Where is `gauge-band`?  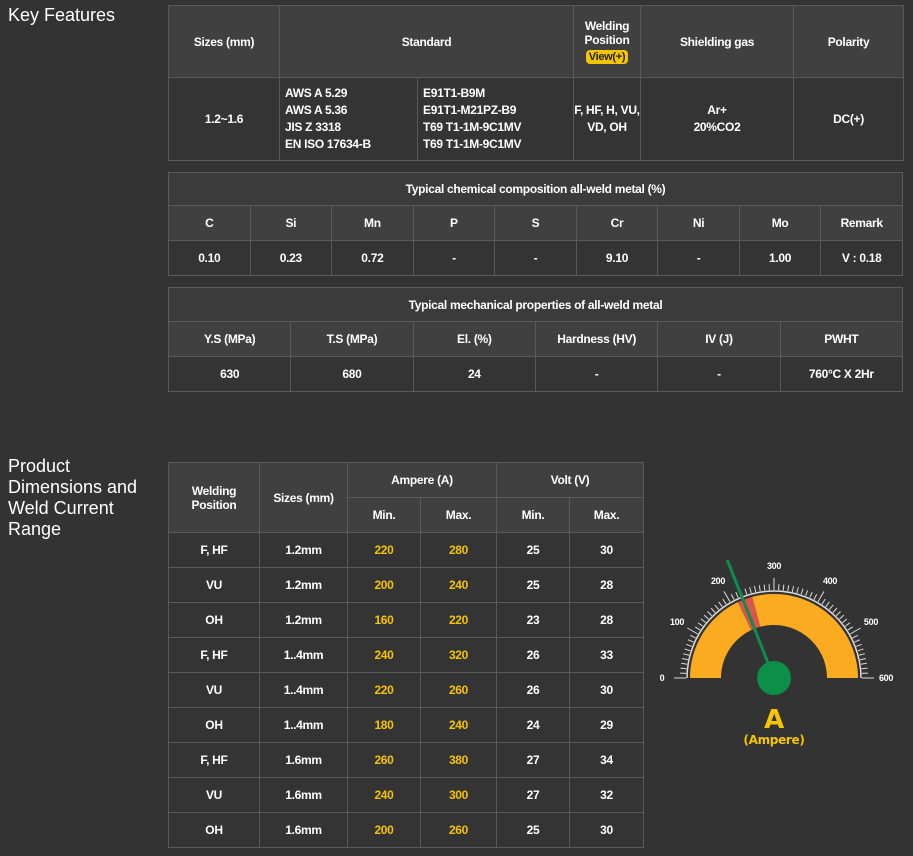
gauge-band is located at coordinates (805, 636).